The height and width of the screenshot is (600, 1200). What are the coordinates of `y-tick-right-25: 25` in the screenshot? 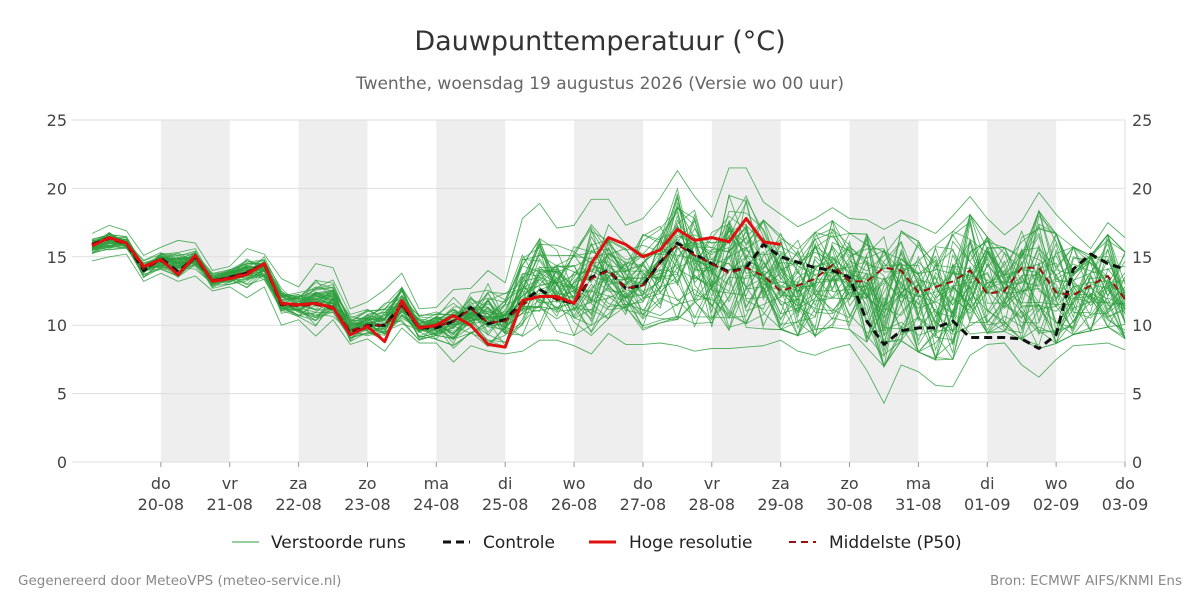 It's located at (1142, 120).